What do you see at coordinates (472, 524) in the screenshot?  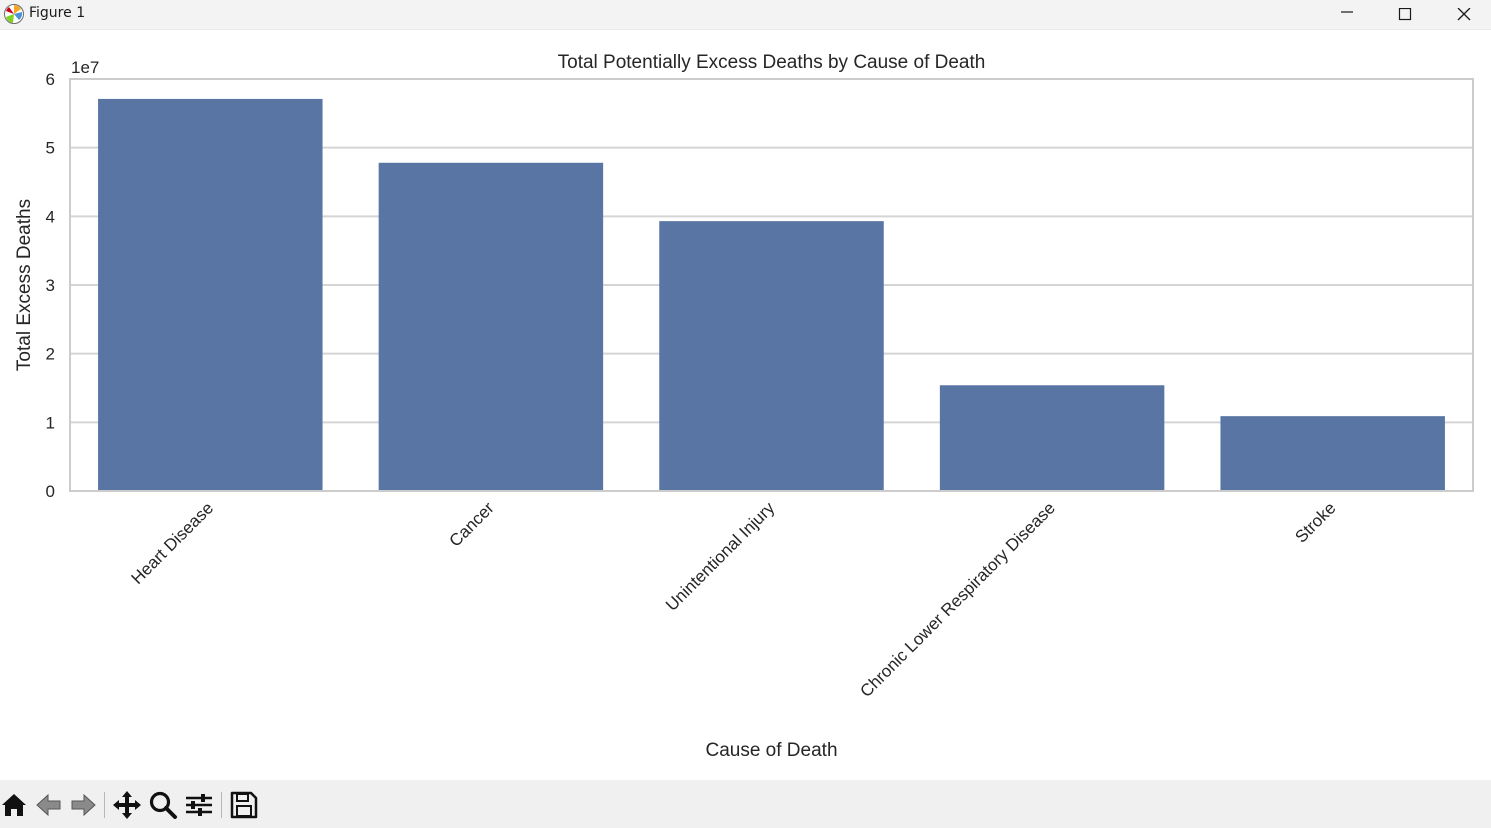 I see `x-tick-label: Cancer` at bounding box center [472, 524].